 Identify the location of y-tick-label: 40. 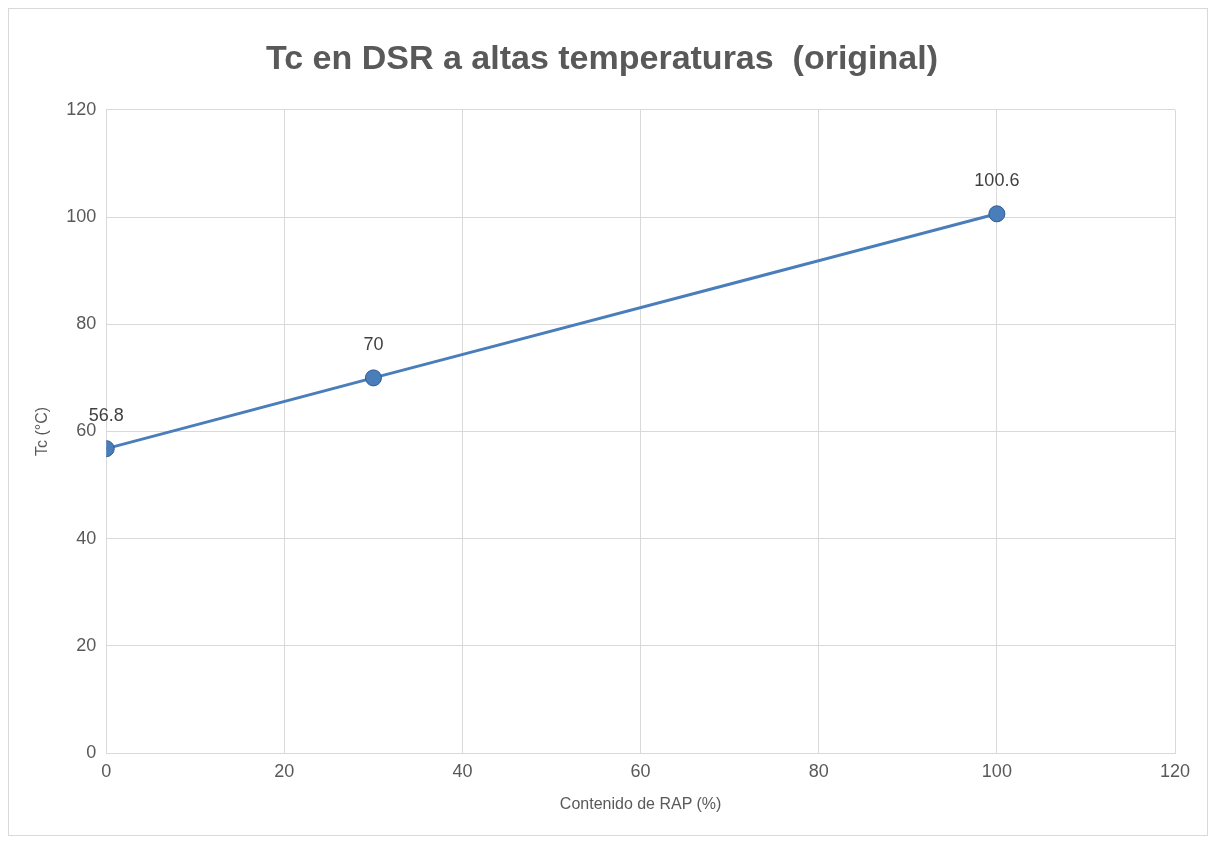
(86, 537).